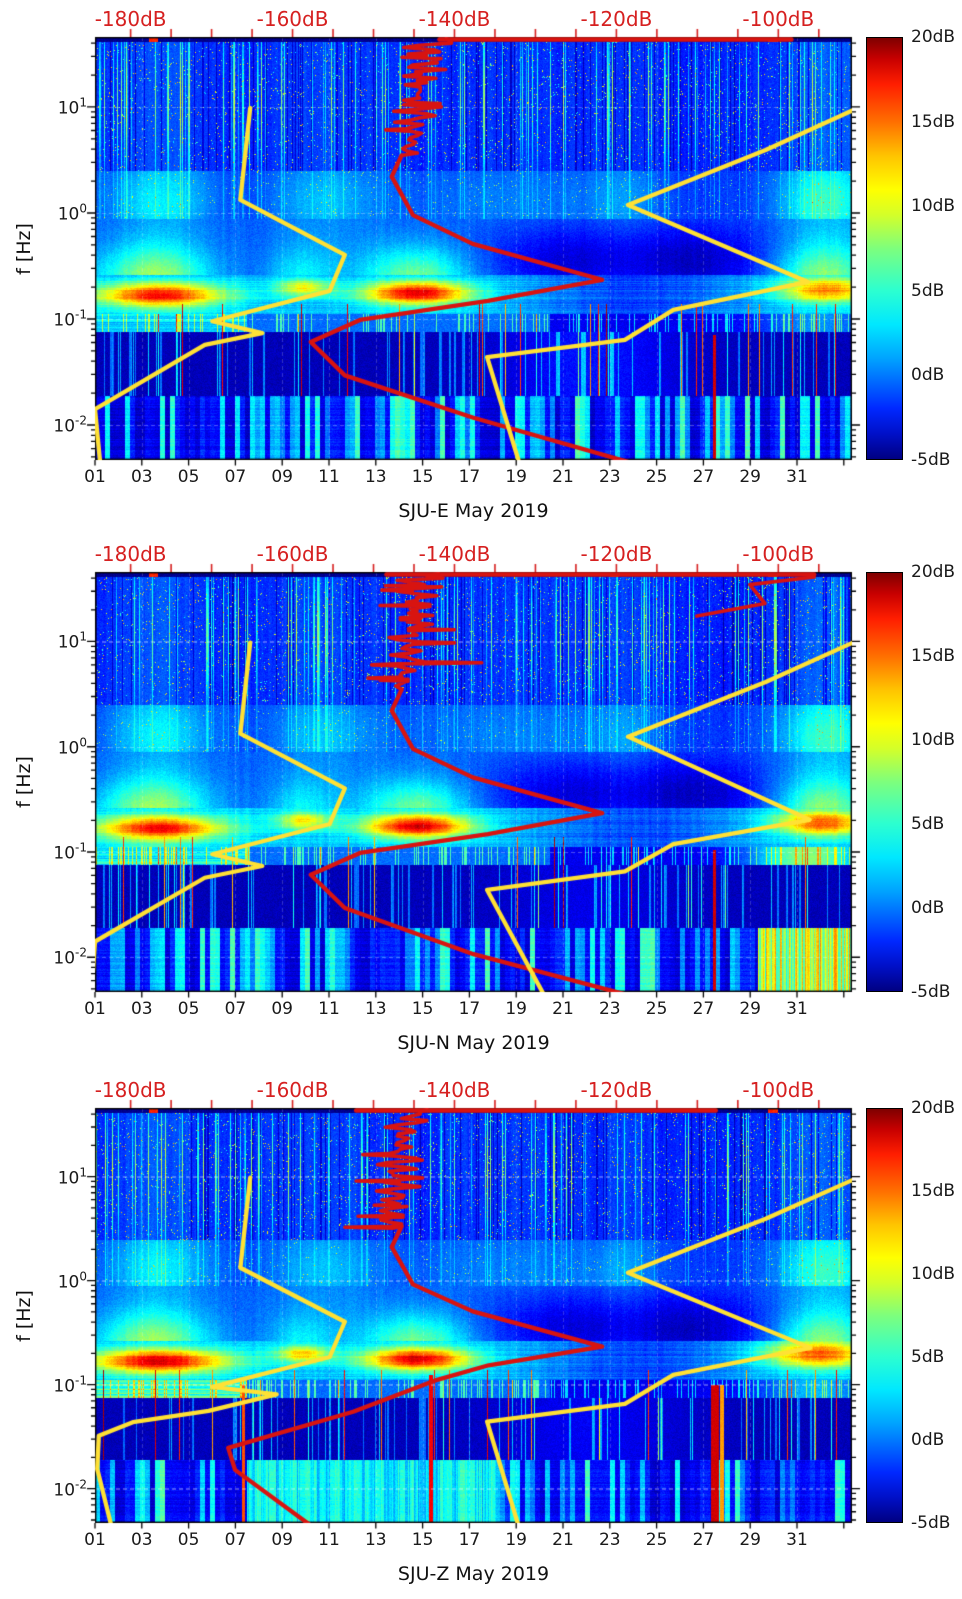  What do you see at coordinates (473, 1043) in the screenshot?
I see `panel-title: SJU-N May 2019` at bounding box center [473, 1043].